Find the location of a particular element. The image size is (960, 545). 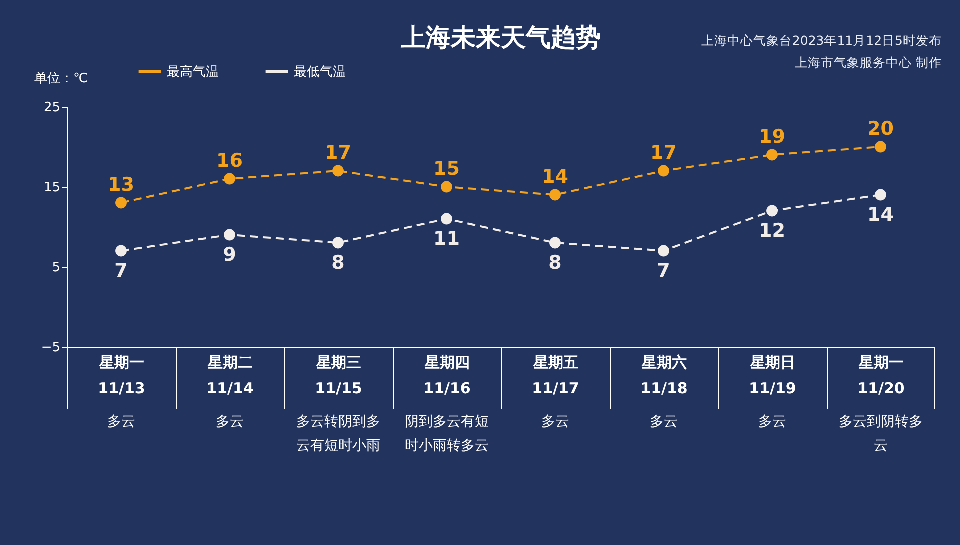

data-label: 15 is located at coordinates (447, 169).